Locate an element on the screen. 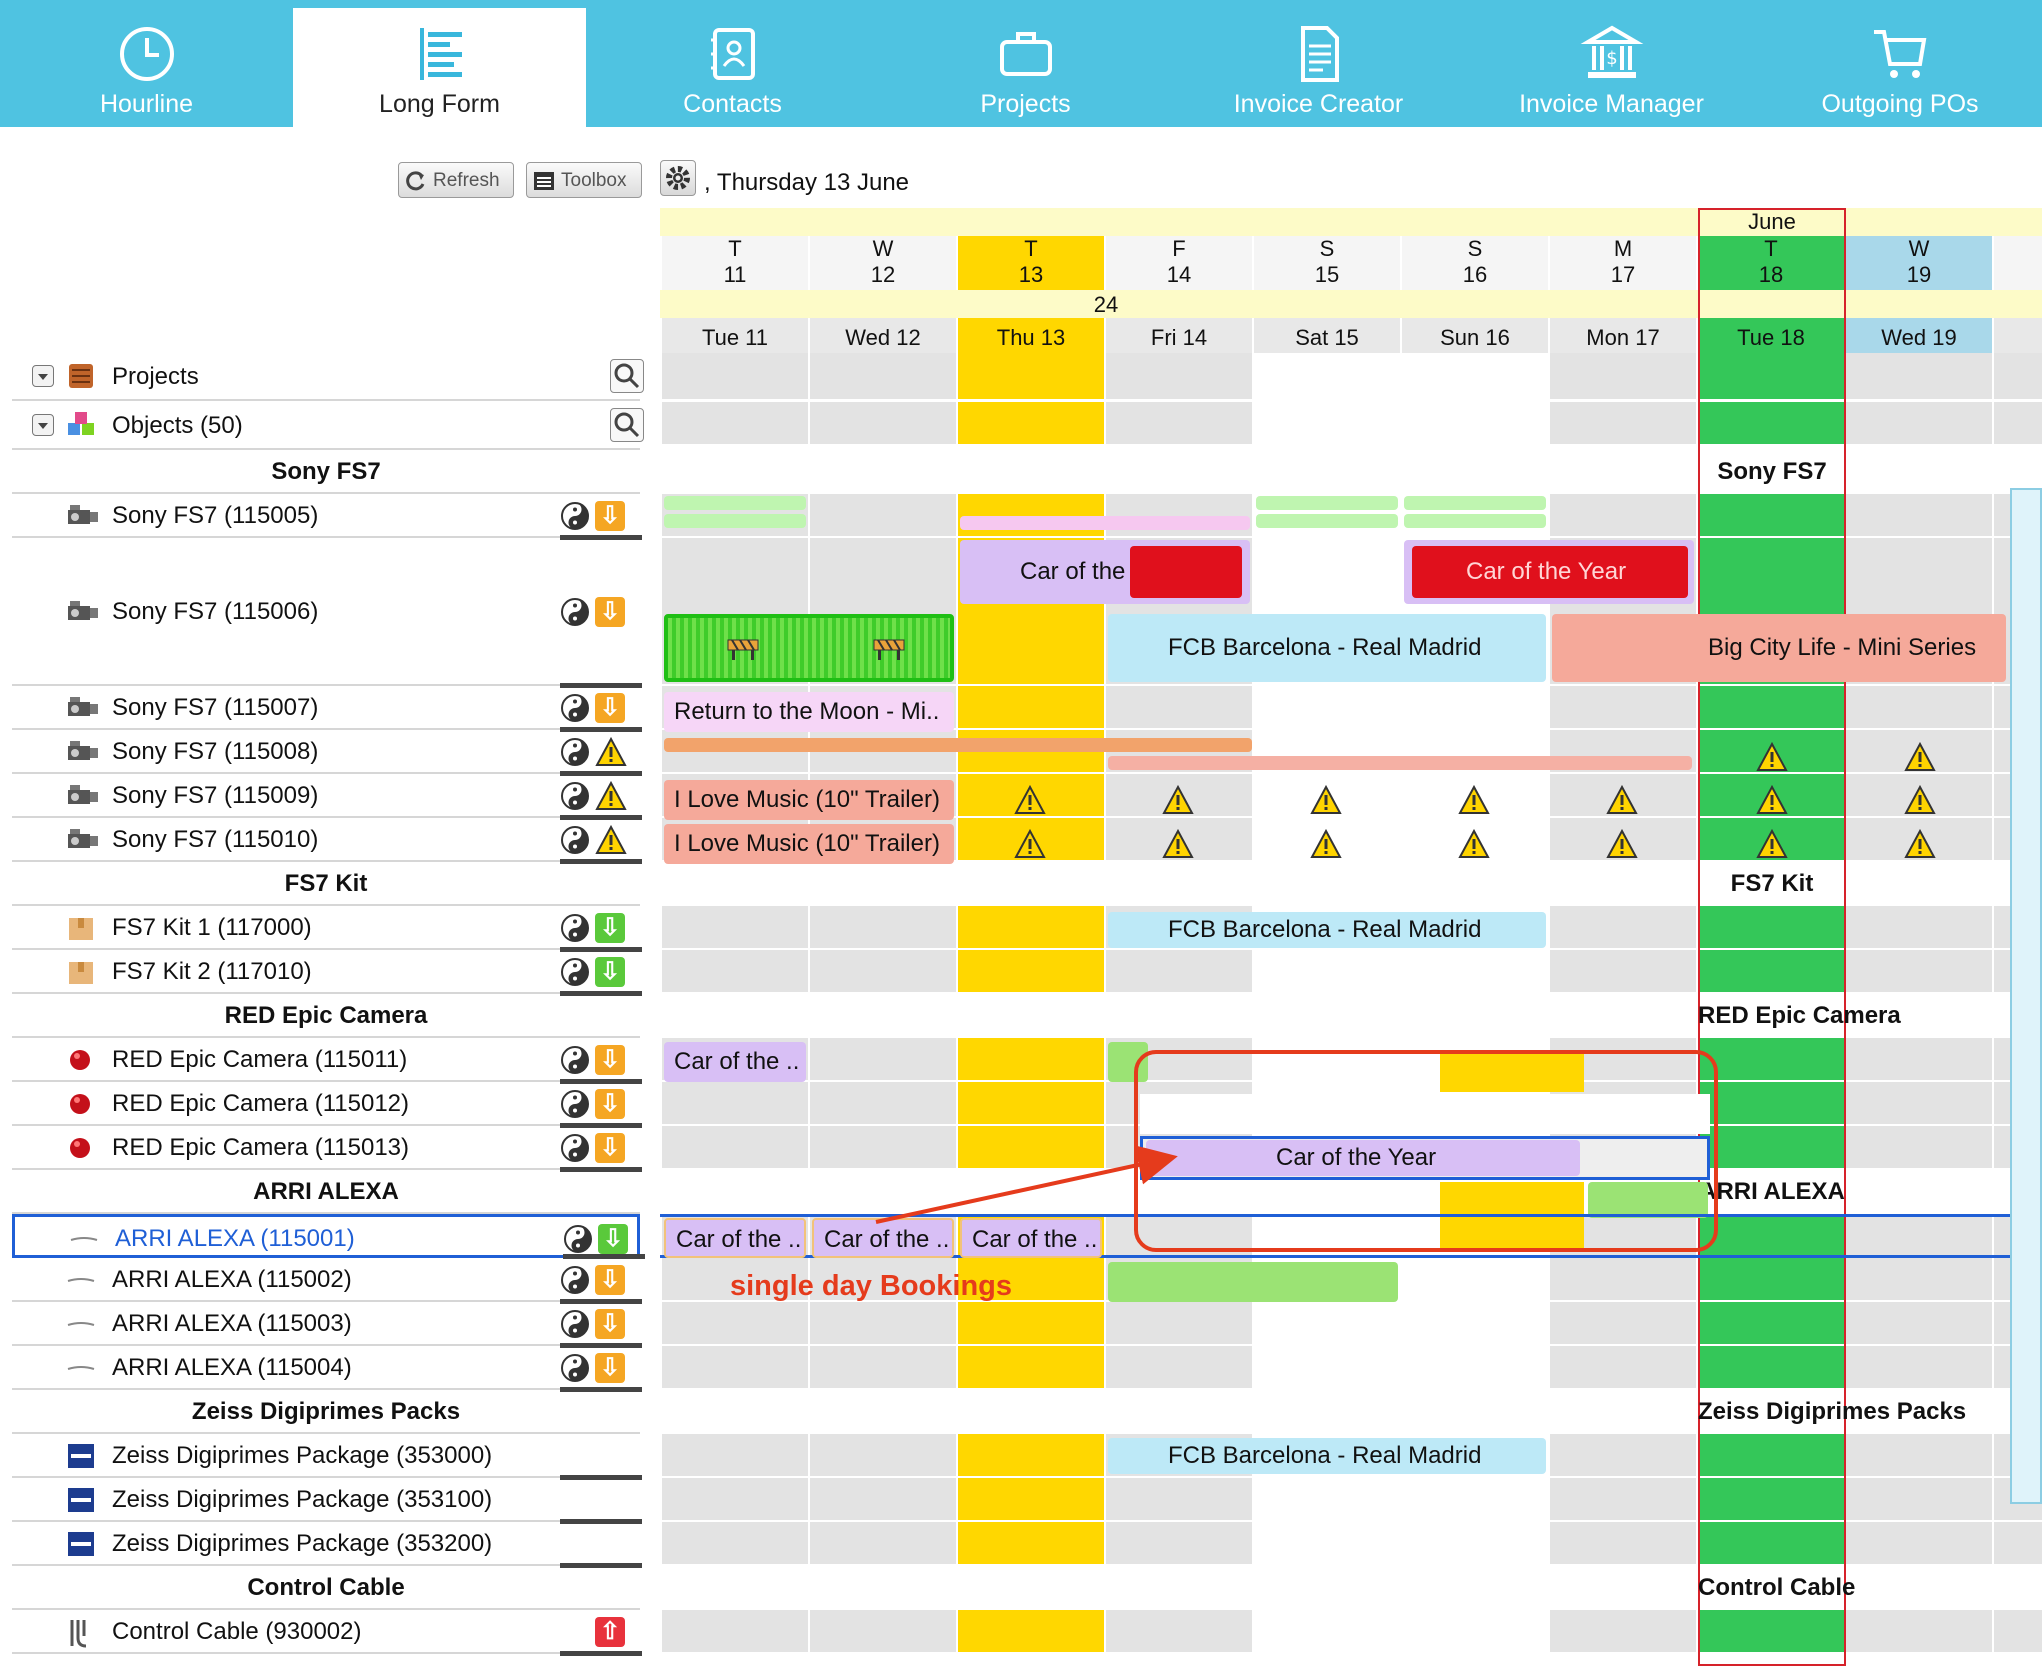 This screenshot has width=2042, height=1666. settings-button is located at coordinates (678, 178).